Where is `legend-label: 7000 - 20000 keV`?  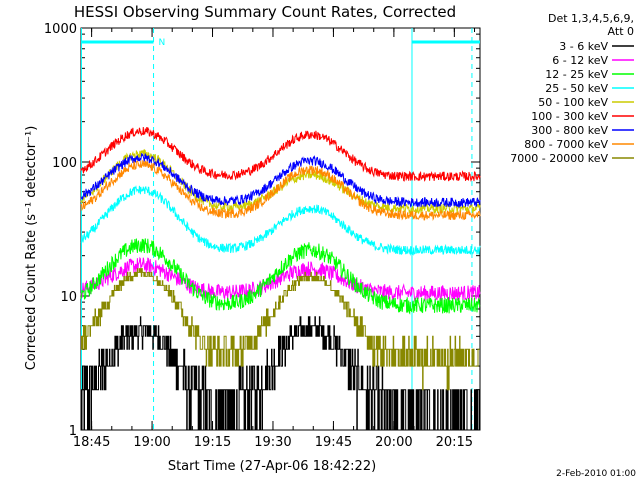 legend-label: 7000 - 20000 keV is located at coordinates (559, 158).